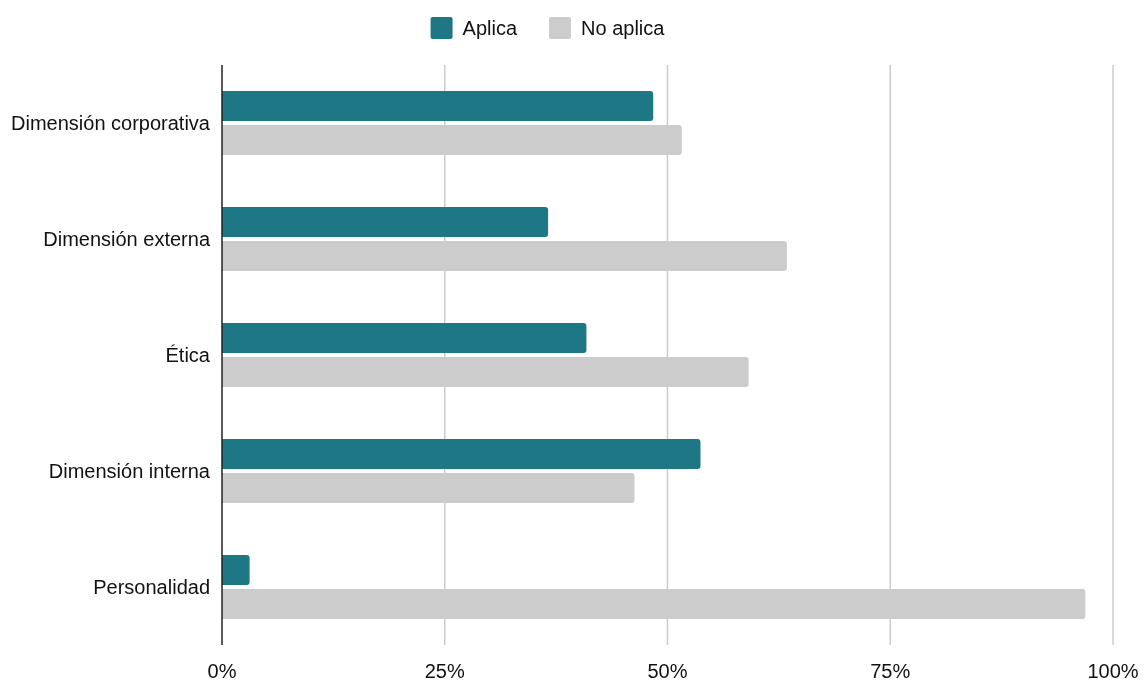 The image size is (1146, 682). I want to click on x-tick-label: 50%, so click(667, 671).